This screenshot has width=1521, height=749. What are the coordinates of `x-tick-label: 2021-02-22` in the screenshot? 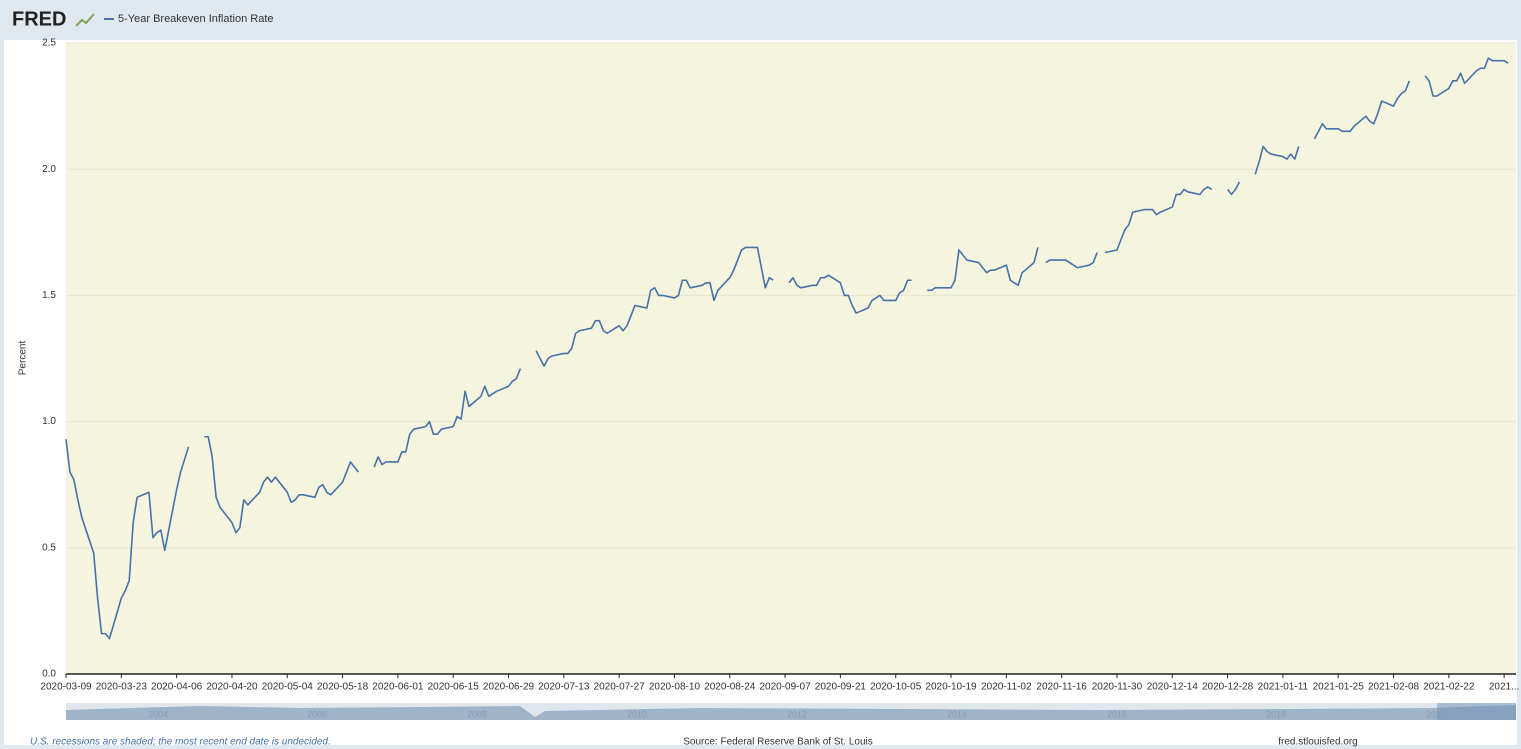 It's located at (1449, 687).